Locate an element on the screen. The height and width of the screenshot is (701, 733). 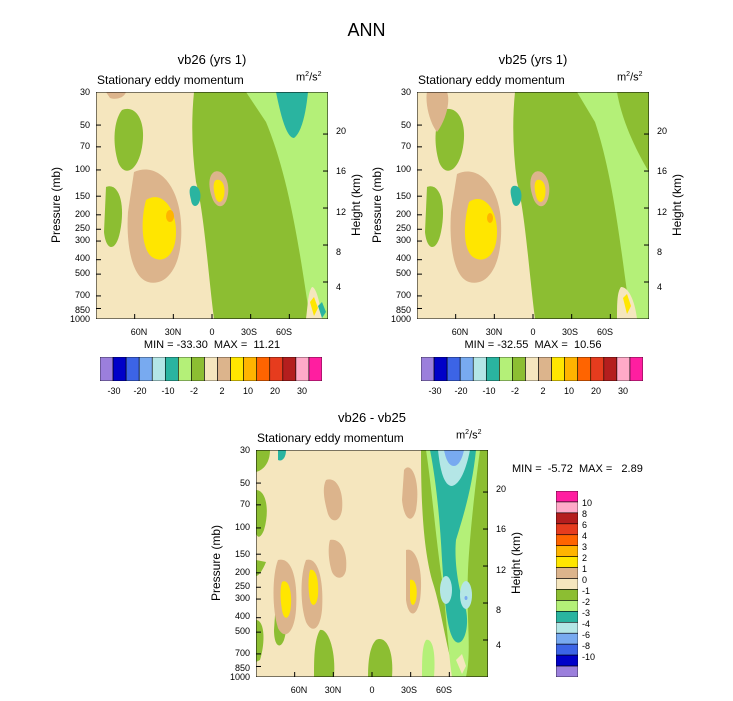
panel1-colorbar-label: -10 is located at coordinates (168, 391).